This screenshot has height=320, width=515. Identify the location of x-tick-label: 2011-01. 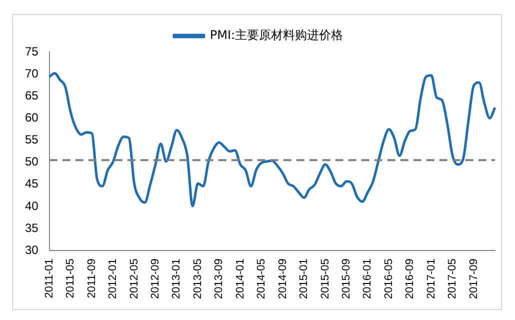
(49, 278).